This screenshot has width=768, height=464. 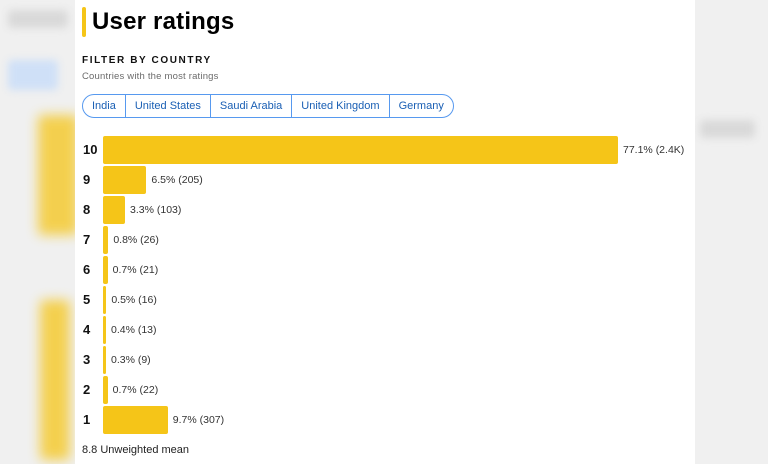 I want to click on rating-label: 3, so click(x=87, y=359).